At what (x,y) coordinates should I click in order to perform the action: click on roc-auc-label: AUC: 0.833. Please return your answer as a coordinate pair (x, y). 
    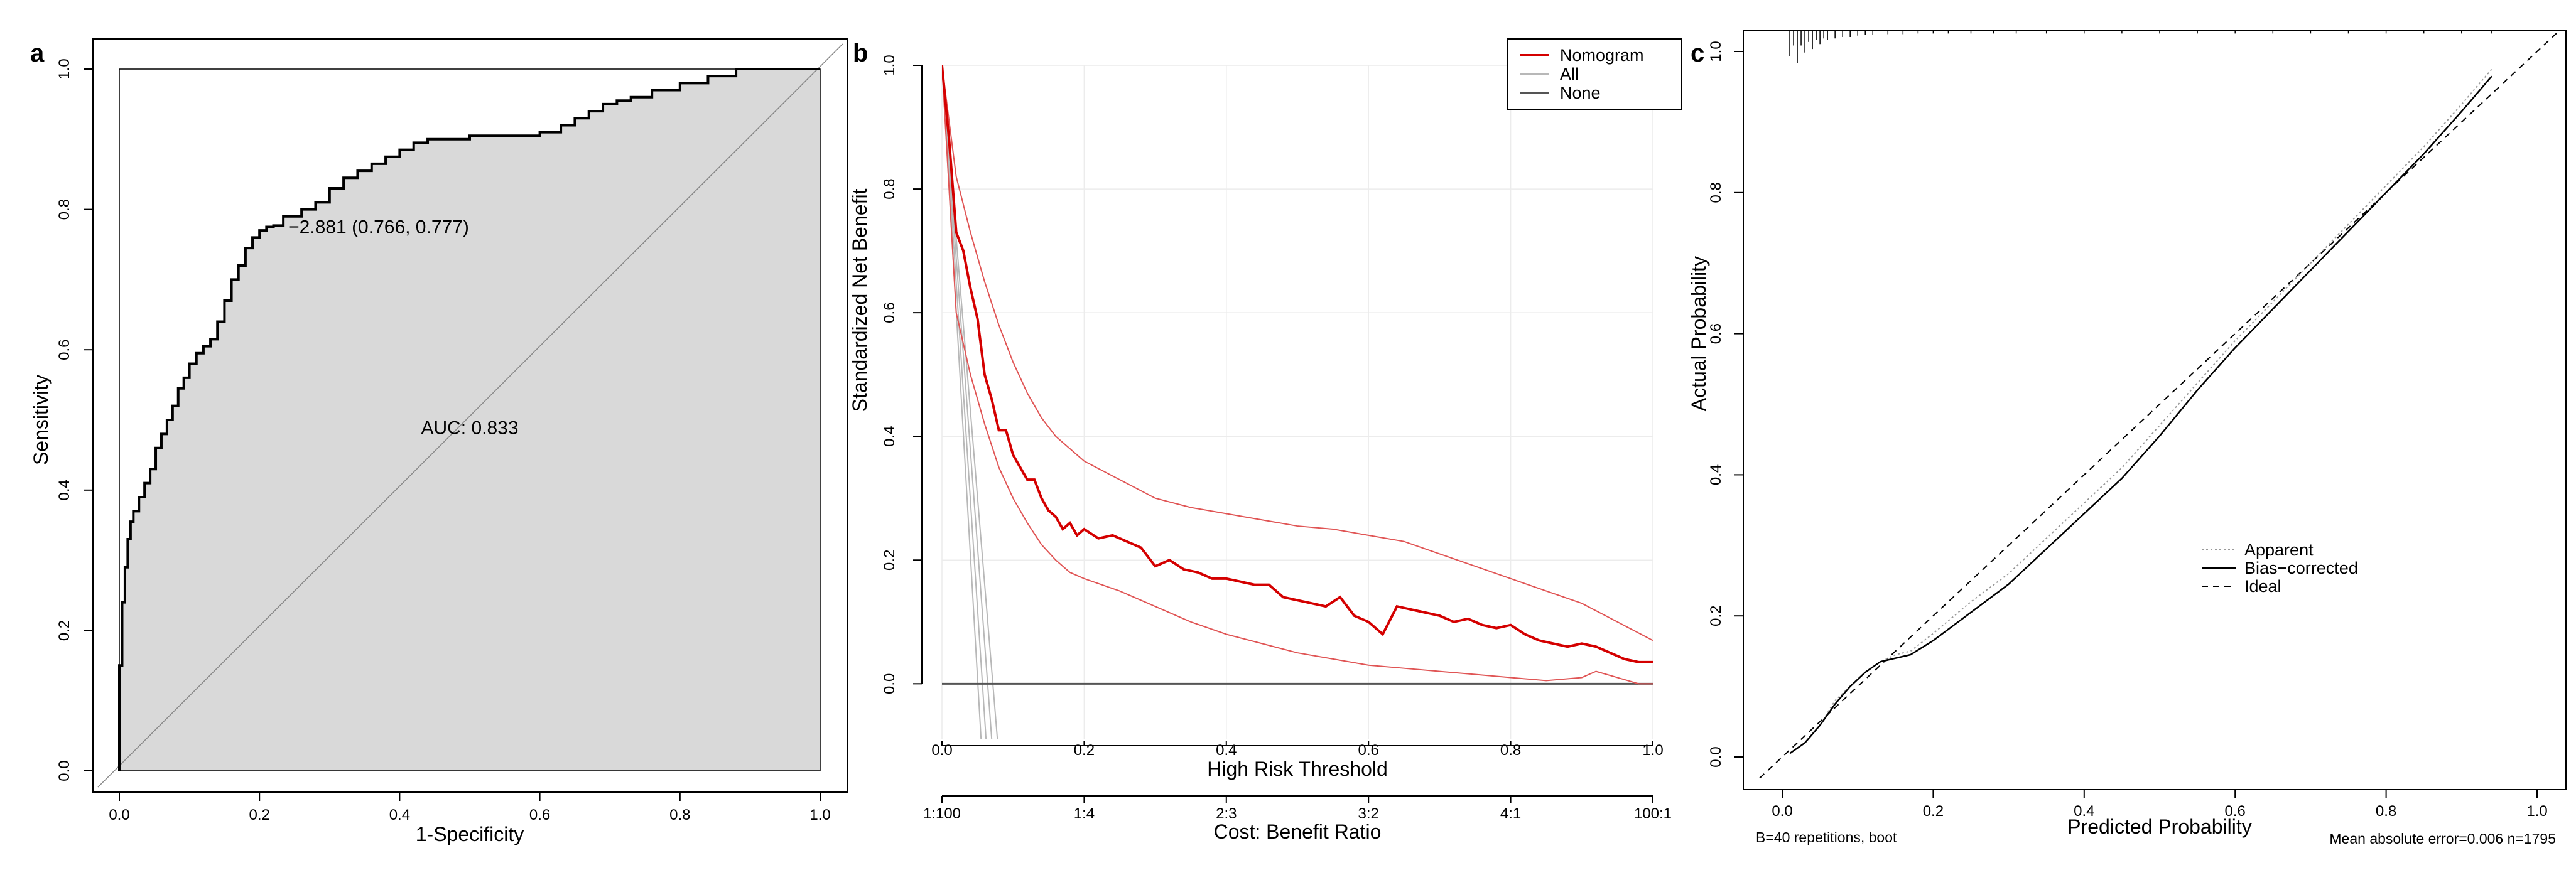
    Looking at the image, I should click on (469, 427).